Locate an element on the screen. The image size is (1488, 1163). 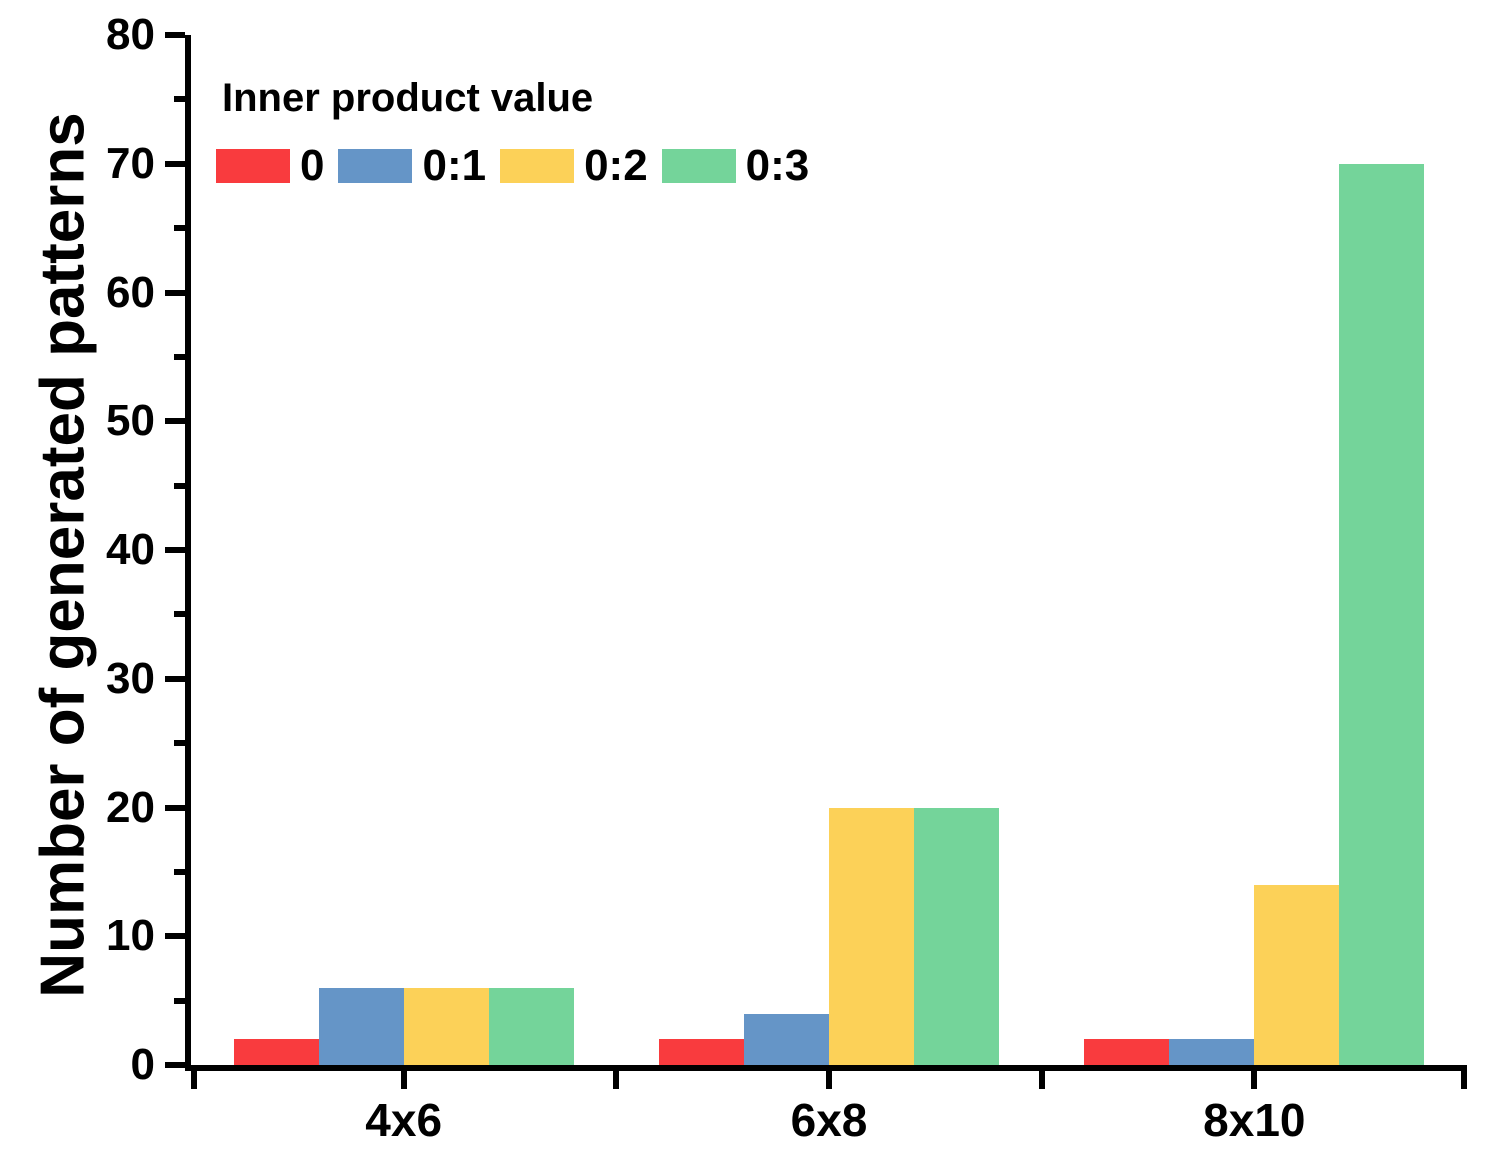
bar-8x10-0:1 is located at coordinates (1212, 1052).